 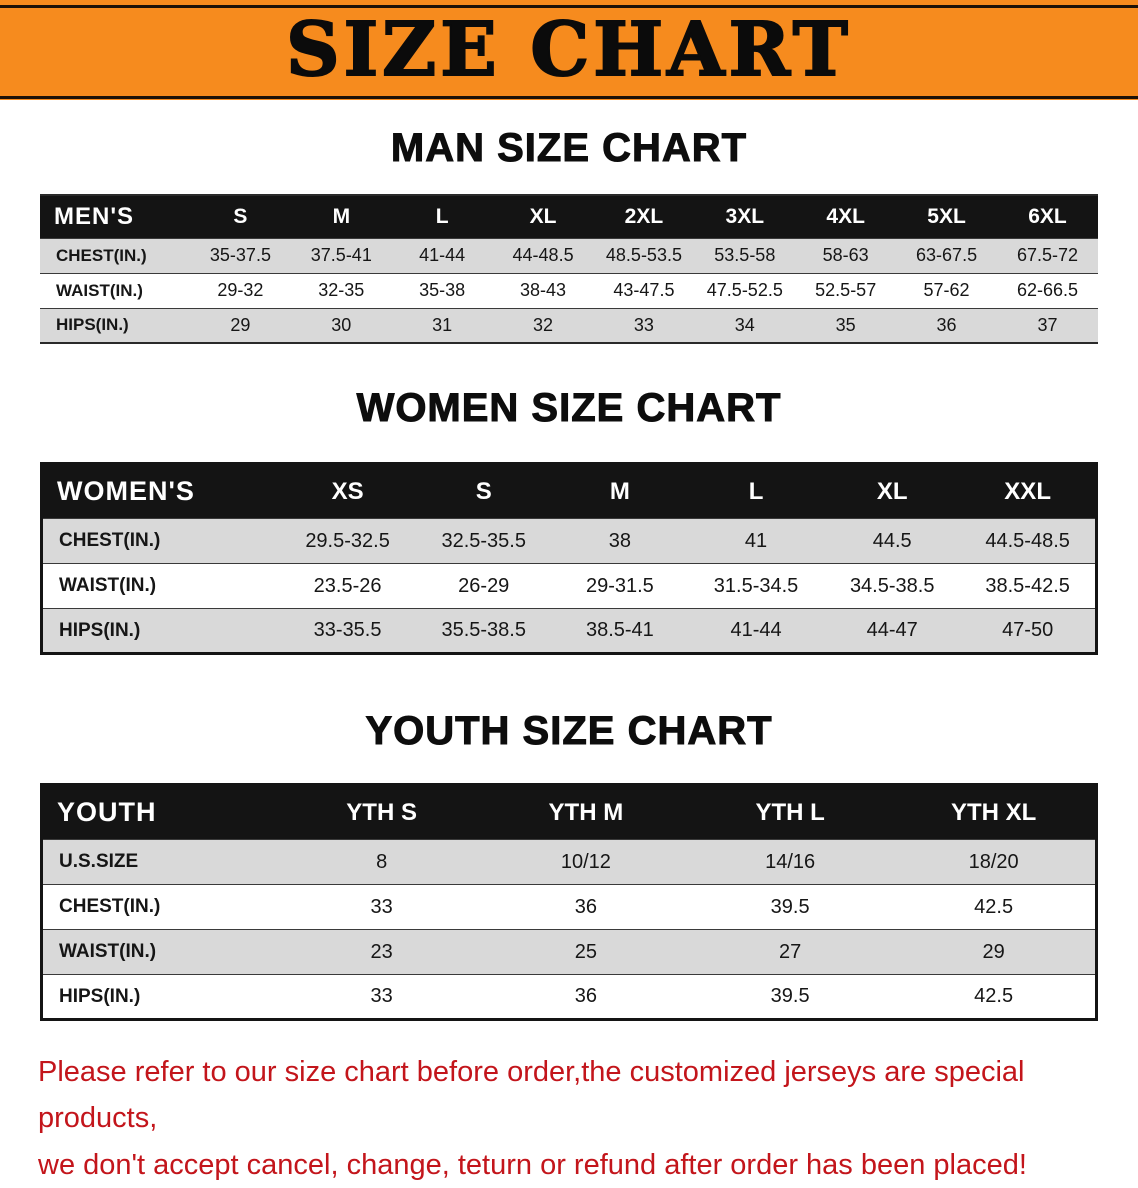 What do you see at coordinates (1027, 540) in the screenshot?
I see `size-value-cell: 44.5-48.5` at bounding box center [1027, 540].